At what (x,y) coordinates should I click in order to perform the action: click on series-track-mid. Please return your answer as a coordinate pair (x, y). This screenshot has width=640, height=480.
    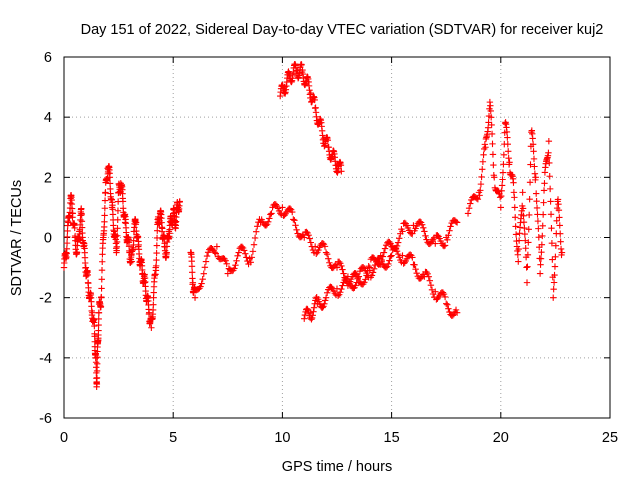
    Looking at the image, I should click on (324, 250).